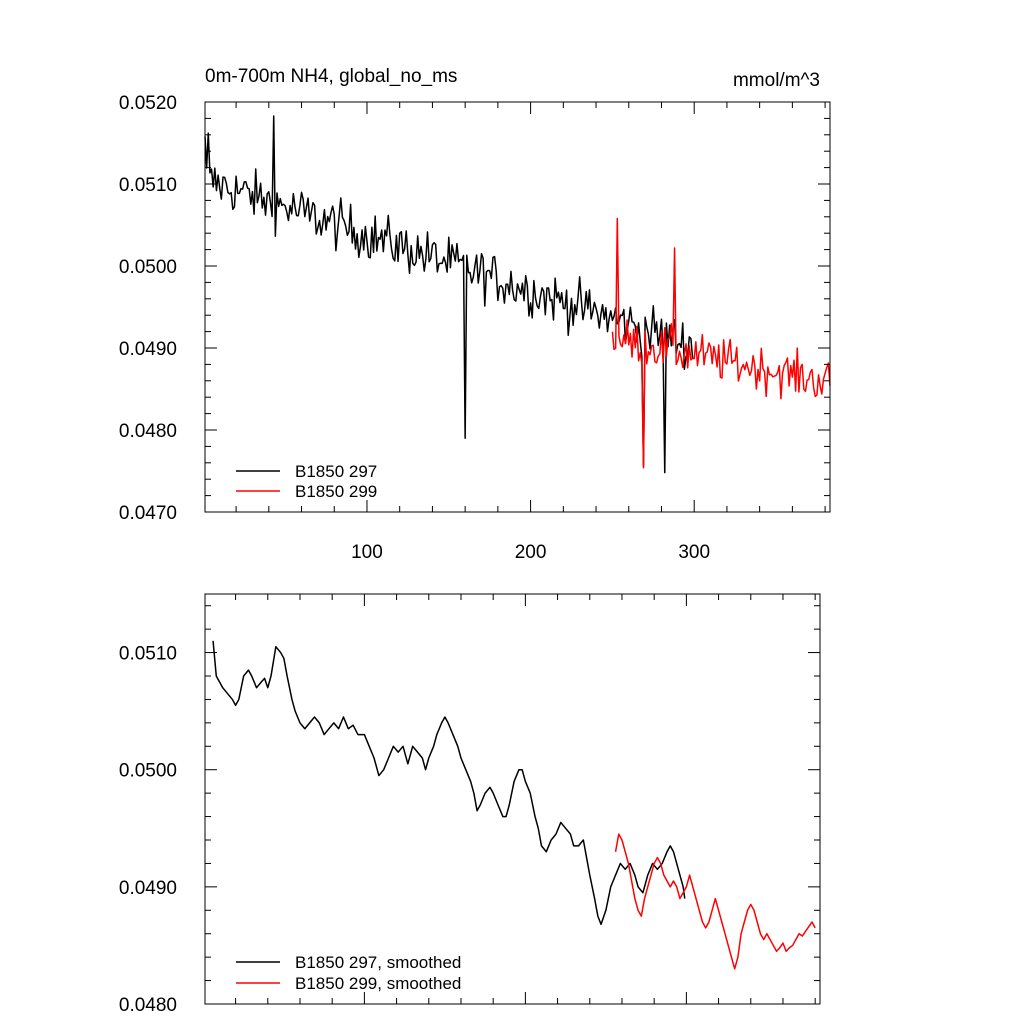  I want to click on legend-label-b1850-299-smoothed: B1850 299, smoothed, so click(378, 983).